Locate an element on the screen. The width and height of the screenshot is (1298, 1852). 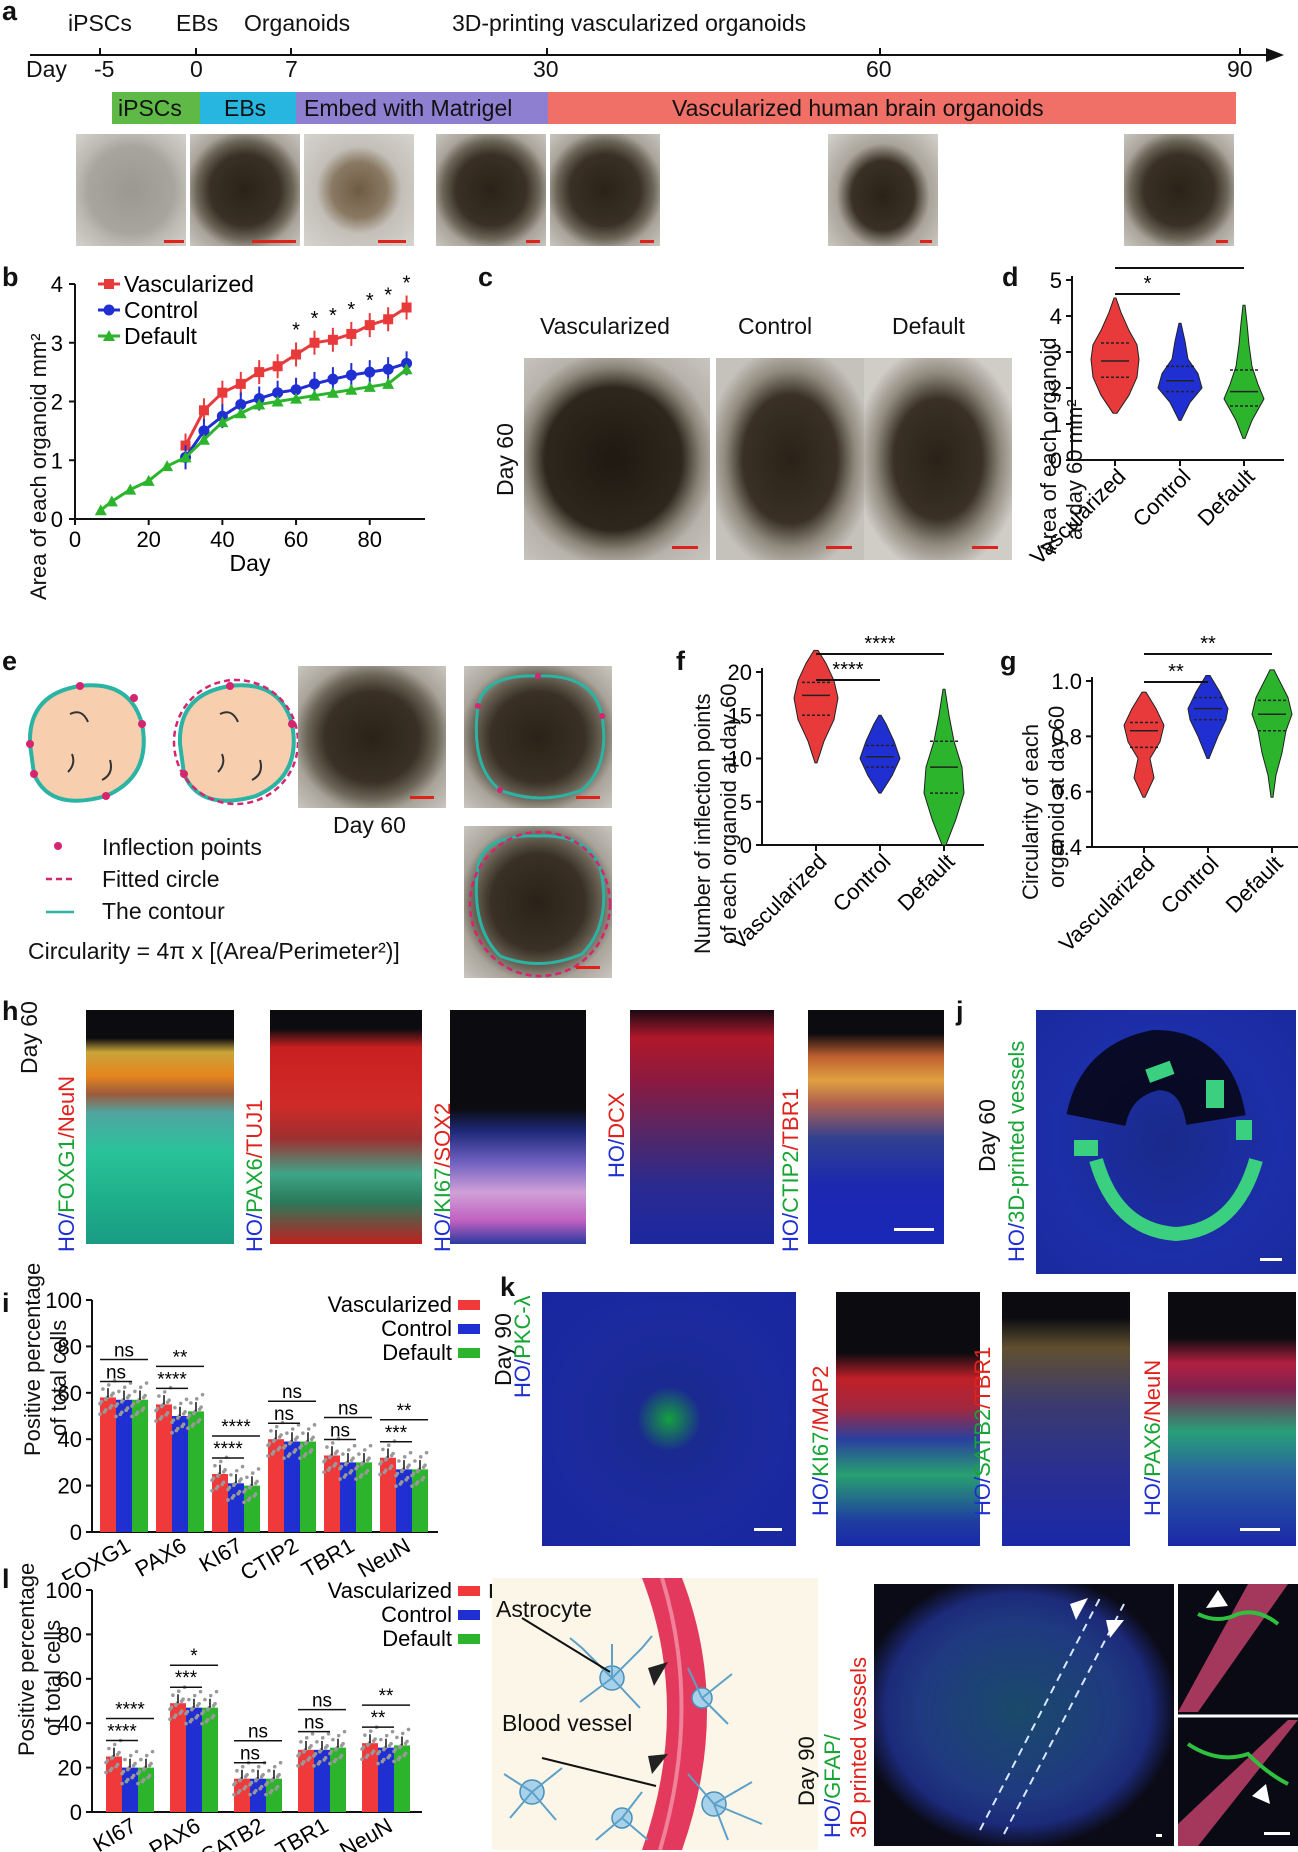
fluor-h-ki67-sox2 is located at coordinates (518, 1127).